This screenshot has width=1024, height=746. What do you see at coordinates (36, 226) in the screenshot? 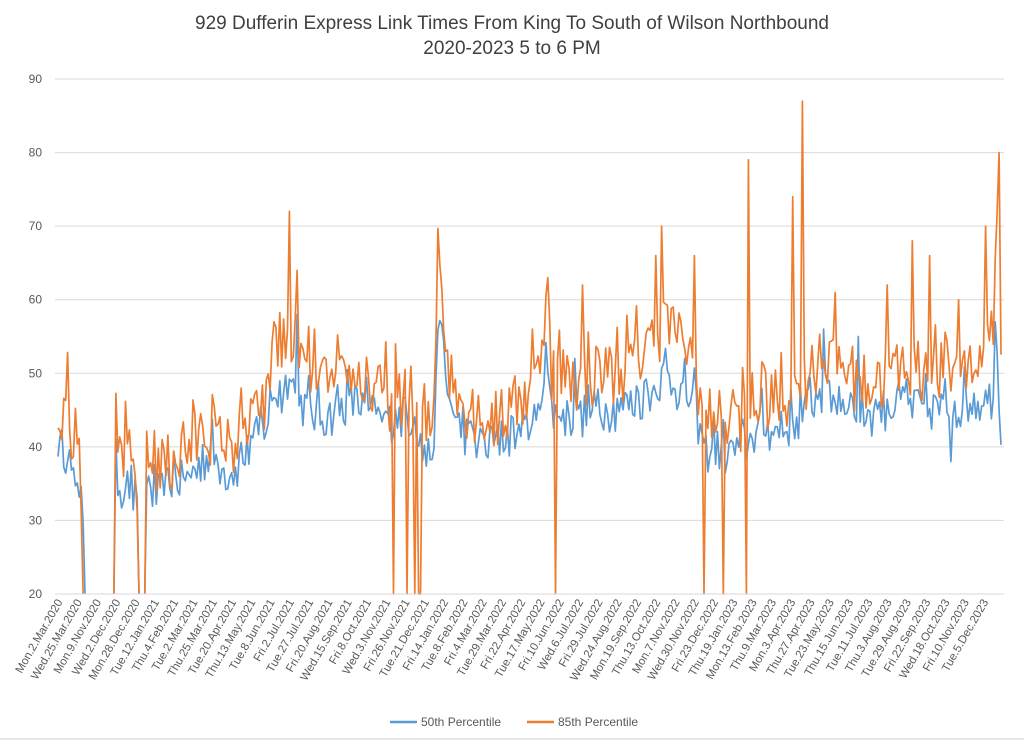
I see `y-tick-label: 70` at bounding box center [36, 226].